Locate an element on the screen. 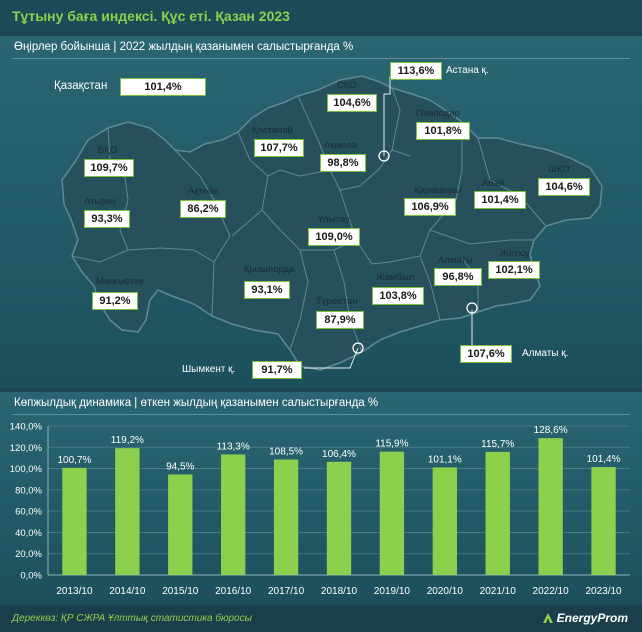 The height and width of the screenshot is (632, 642). bar-value-label: 101,4% is located at coordinates (604, 459).